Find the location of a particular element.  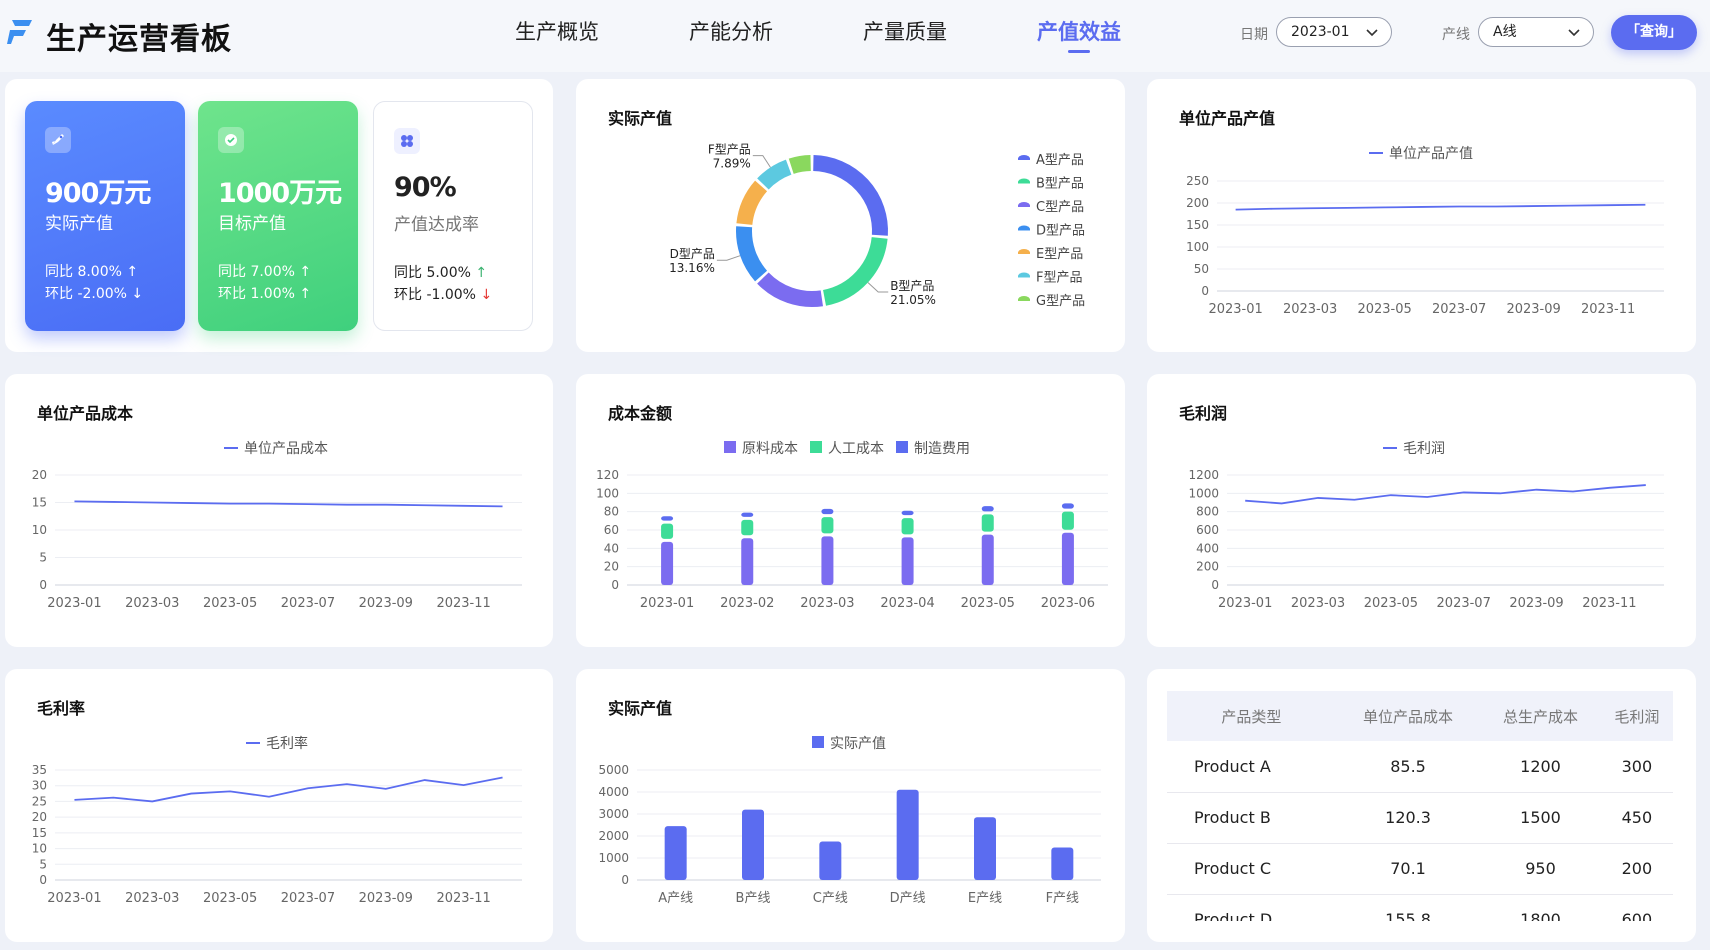

y-tick-label: 80 is located at coordinates (611, 512).